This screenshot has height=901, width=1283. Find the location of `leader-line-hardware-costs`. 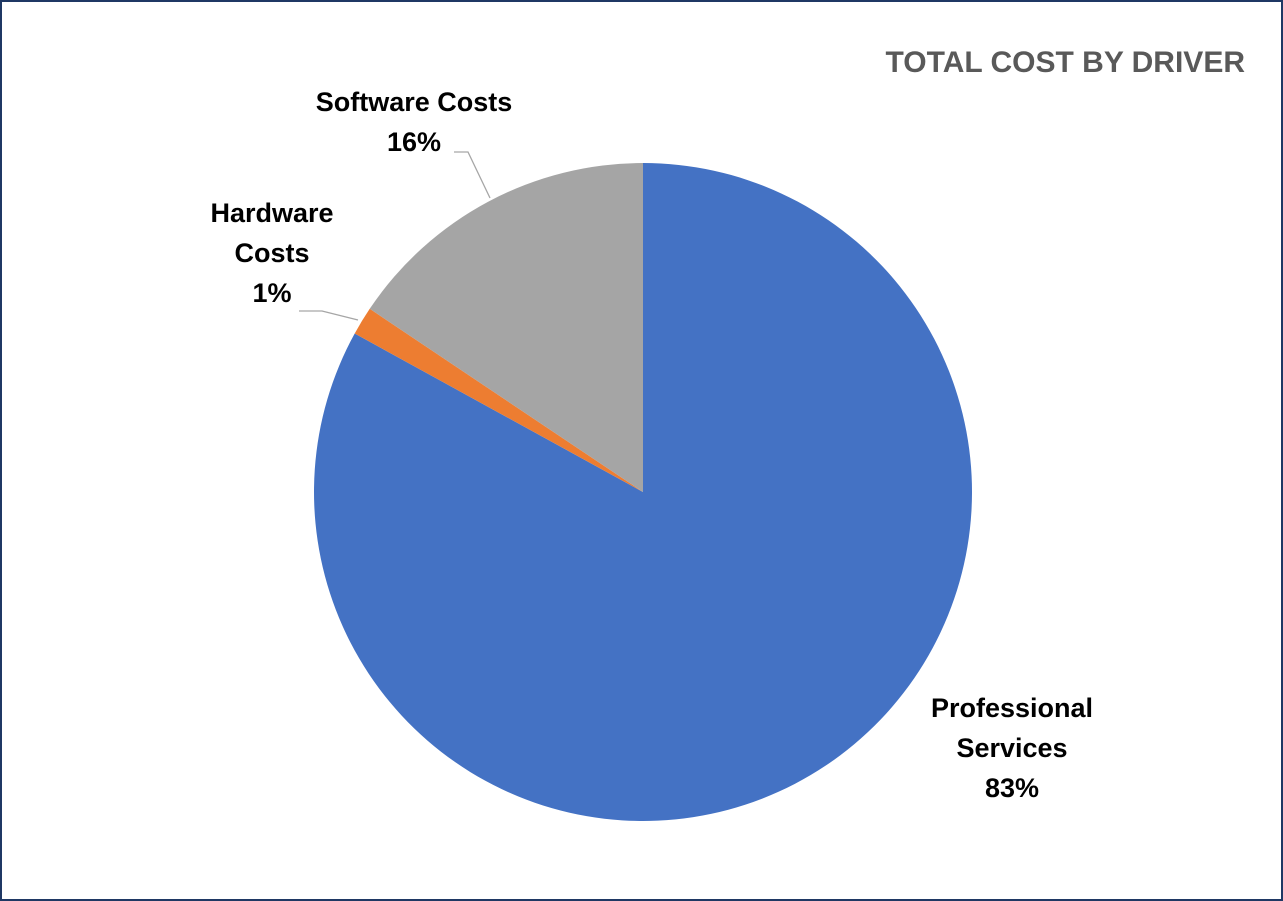

leader-line-hardware-costs is located at coordinates (329, 315).